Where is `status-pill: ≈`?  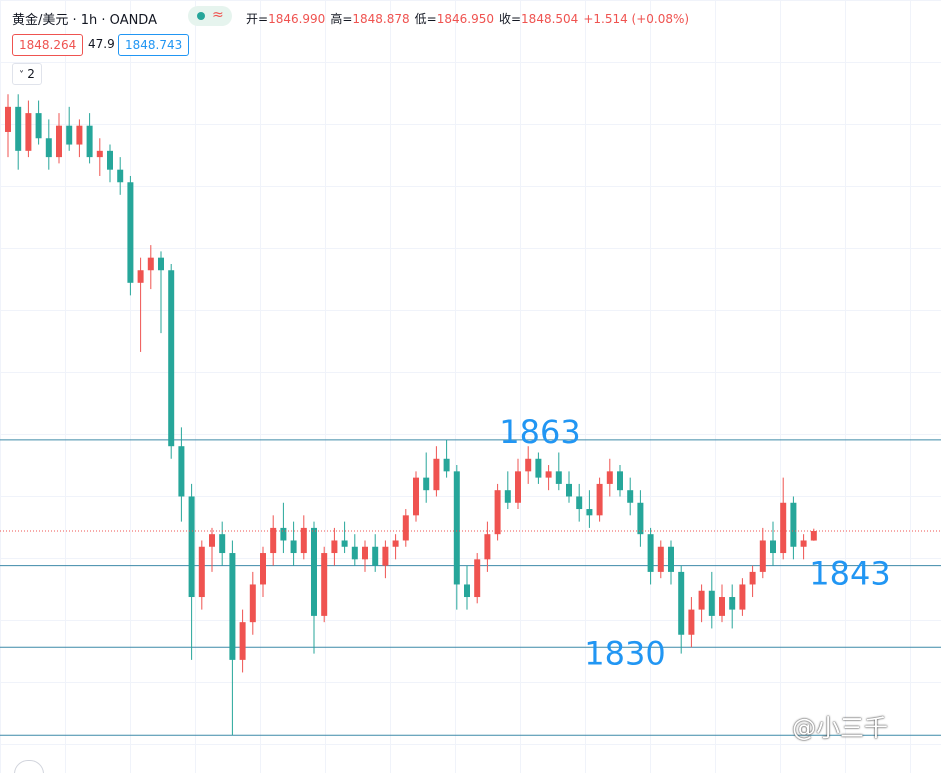 status-pill: ≈ is located at coordinates (210, 16).